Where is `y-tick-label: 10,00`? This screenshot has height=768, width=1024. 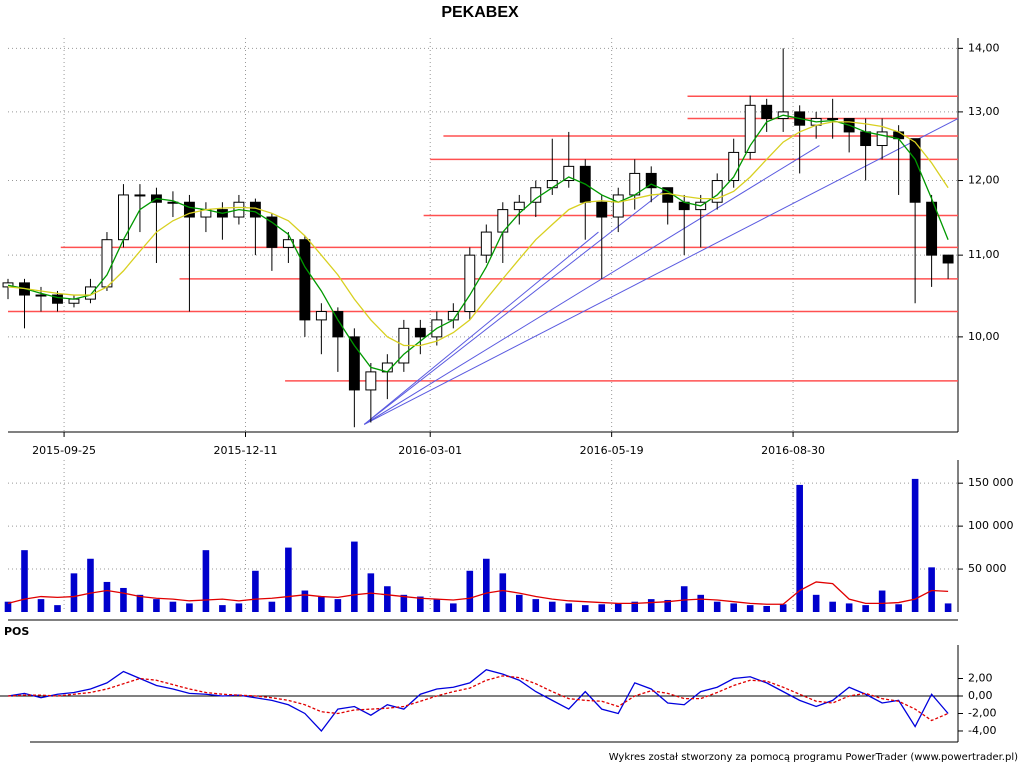 y-tick-label: 10,00 is located at coordinates (984, 336).